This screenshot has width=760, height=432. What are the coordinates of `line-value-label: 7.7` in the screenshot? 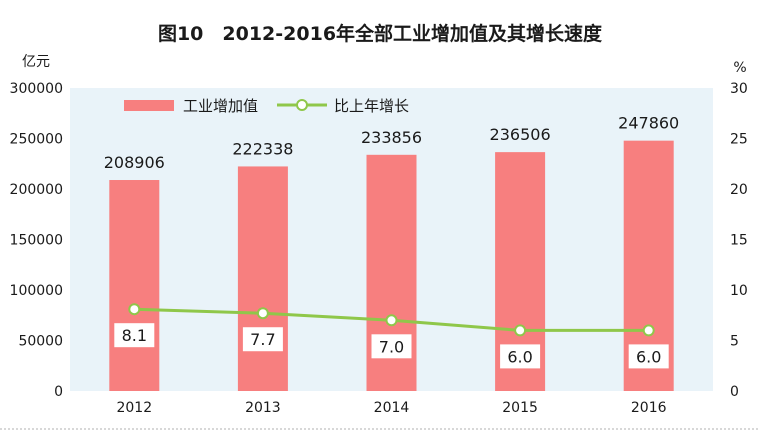 It's located at (262, 339).